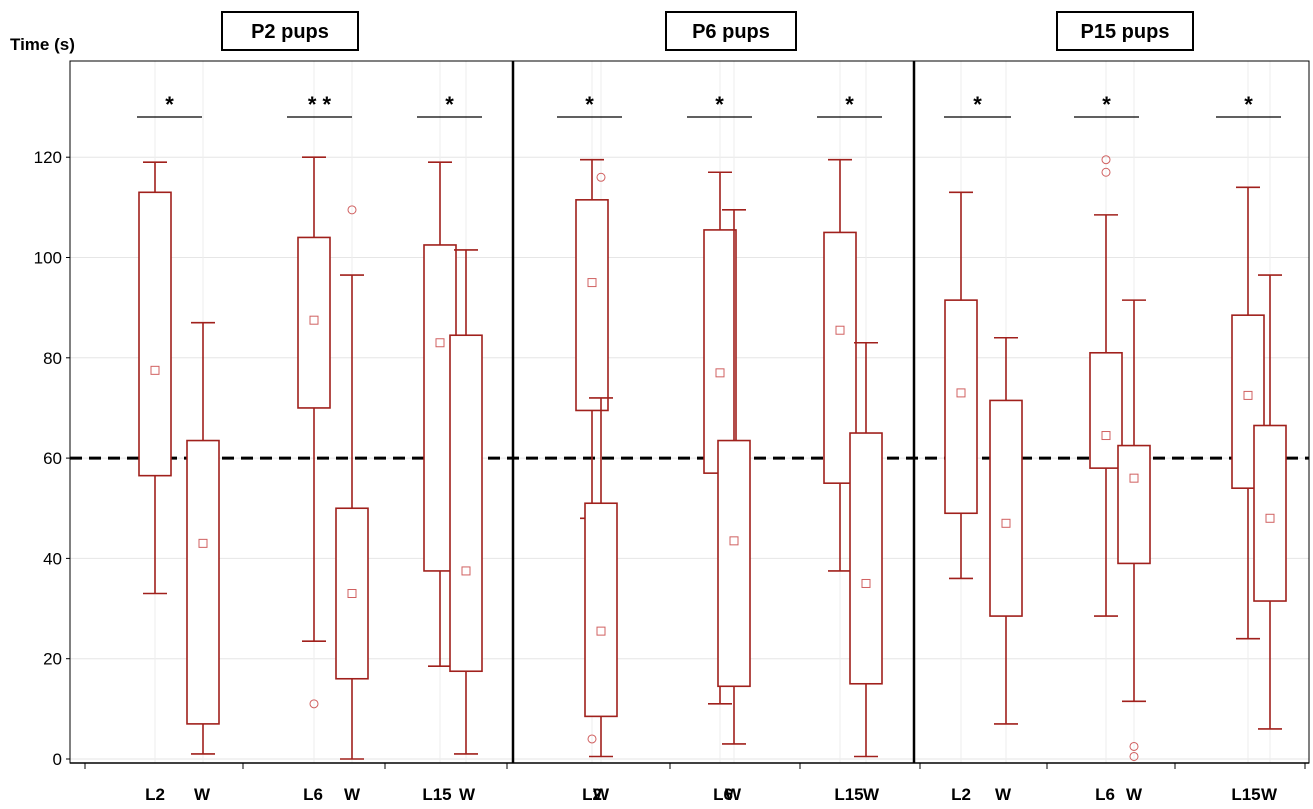 Image resolution: width=1313 pixels, height=809 pixels. What do you see at coordinates (52, 458) in the screenshot?
I see `y-tick-label: 60` at bounding box center [52, 458].